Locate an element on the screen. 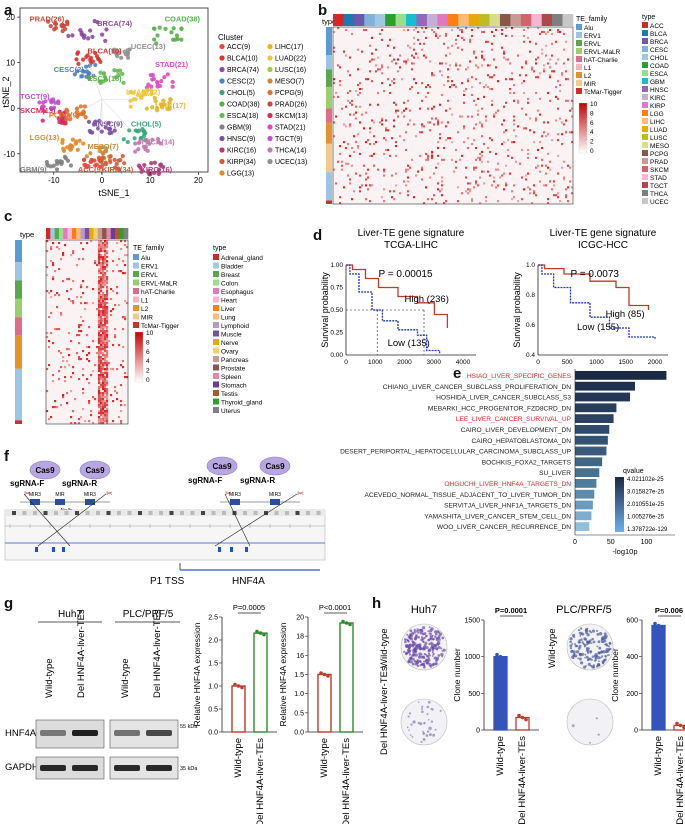 The height and width of the screenshot is (824, 685). tsne-cluster-annotation: PCPG(9) is located at coordinates (64, 114).